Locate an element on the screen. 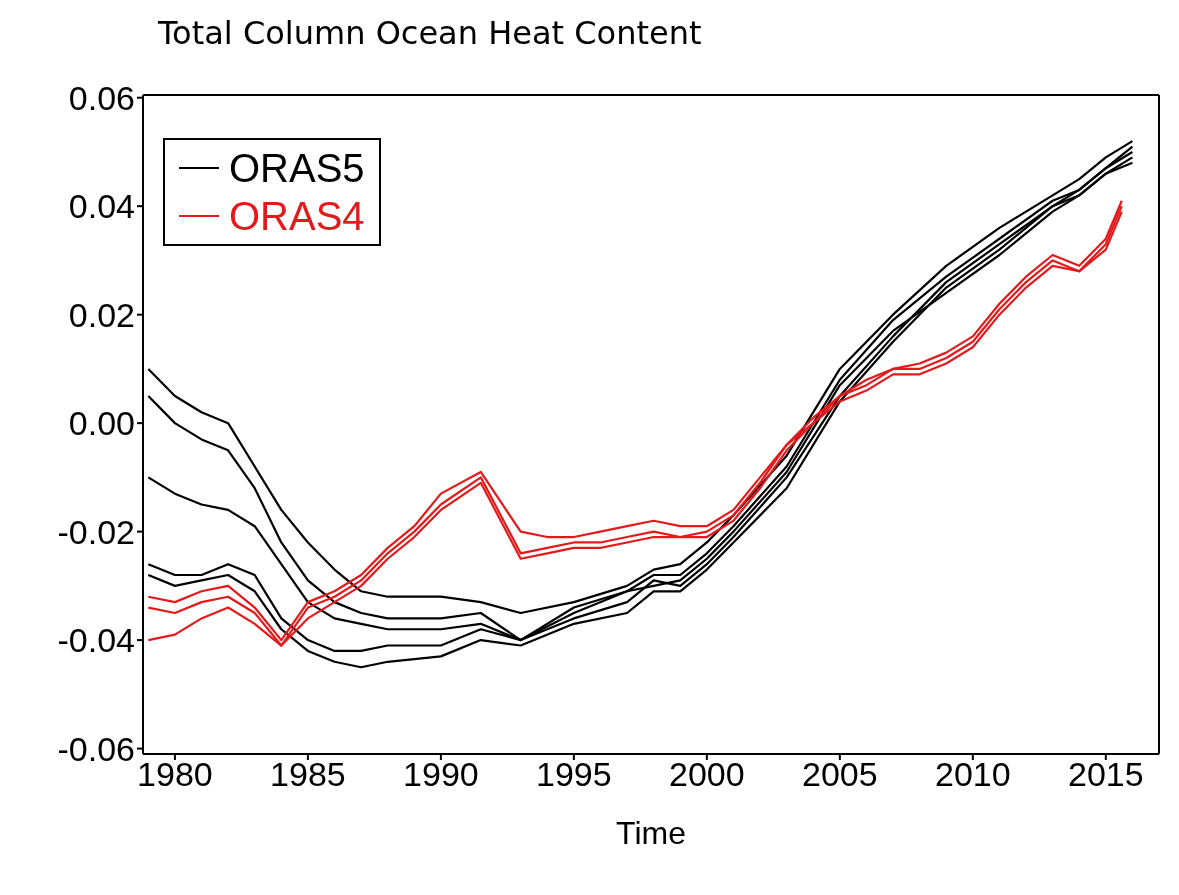  y-tick-label: 0.06 is located at coordinates (101, 97).